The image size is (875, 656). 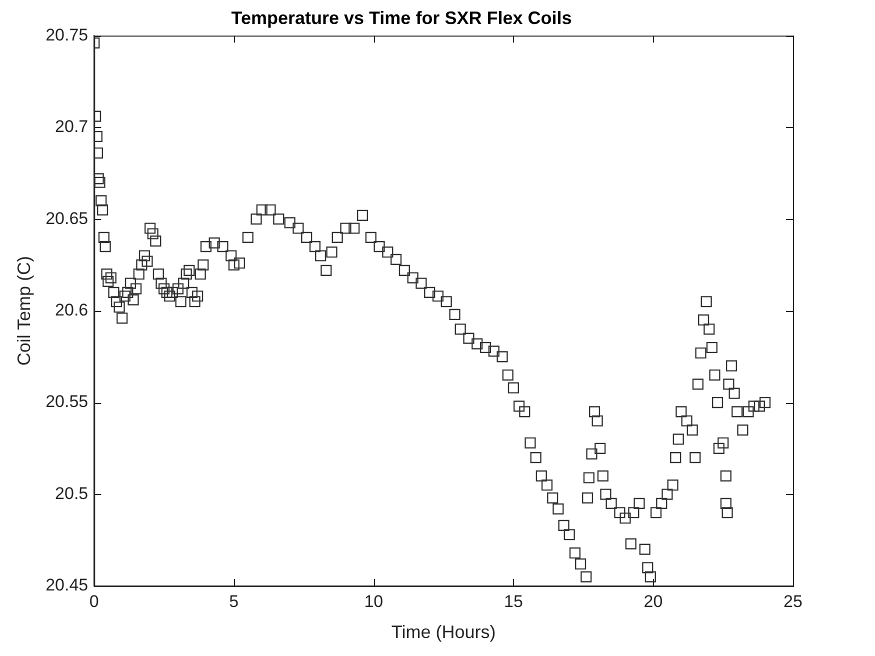 I want to click on x-tick-label: 0, so click(x=94, y=601).